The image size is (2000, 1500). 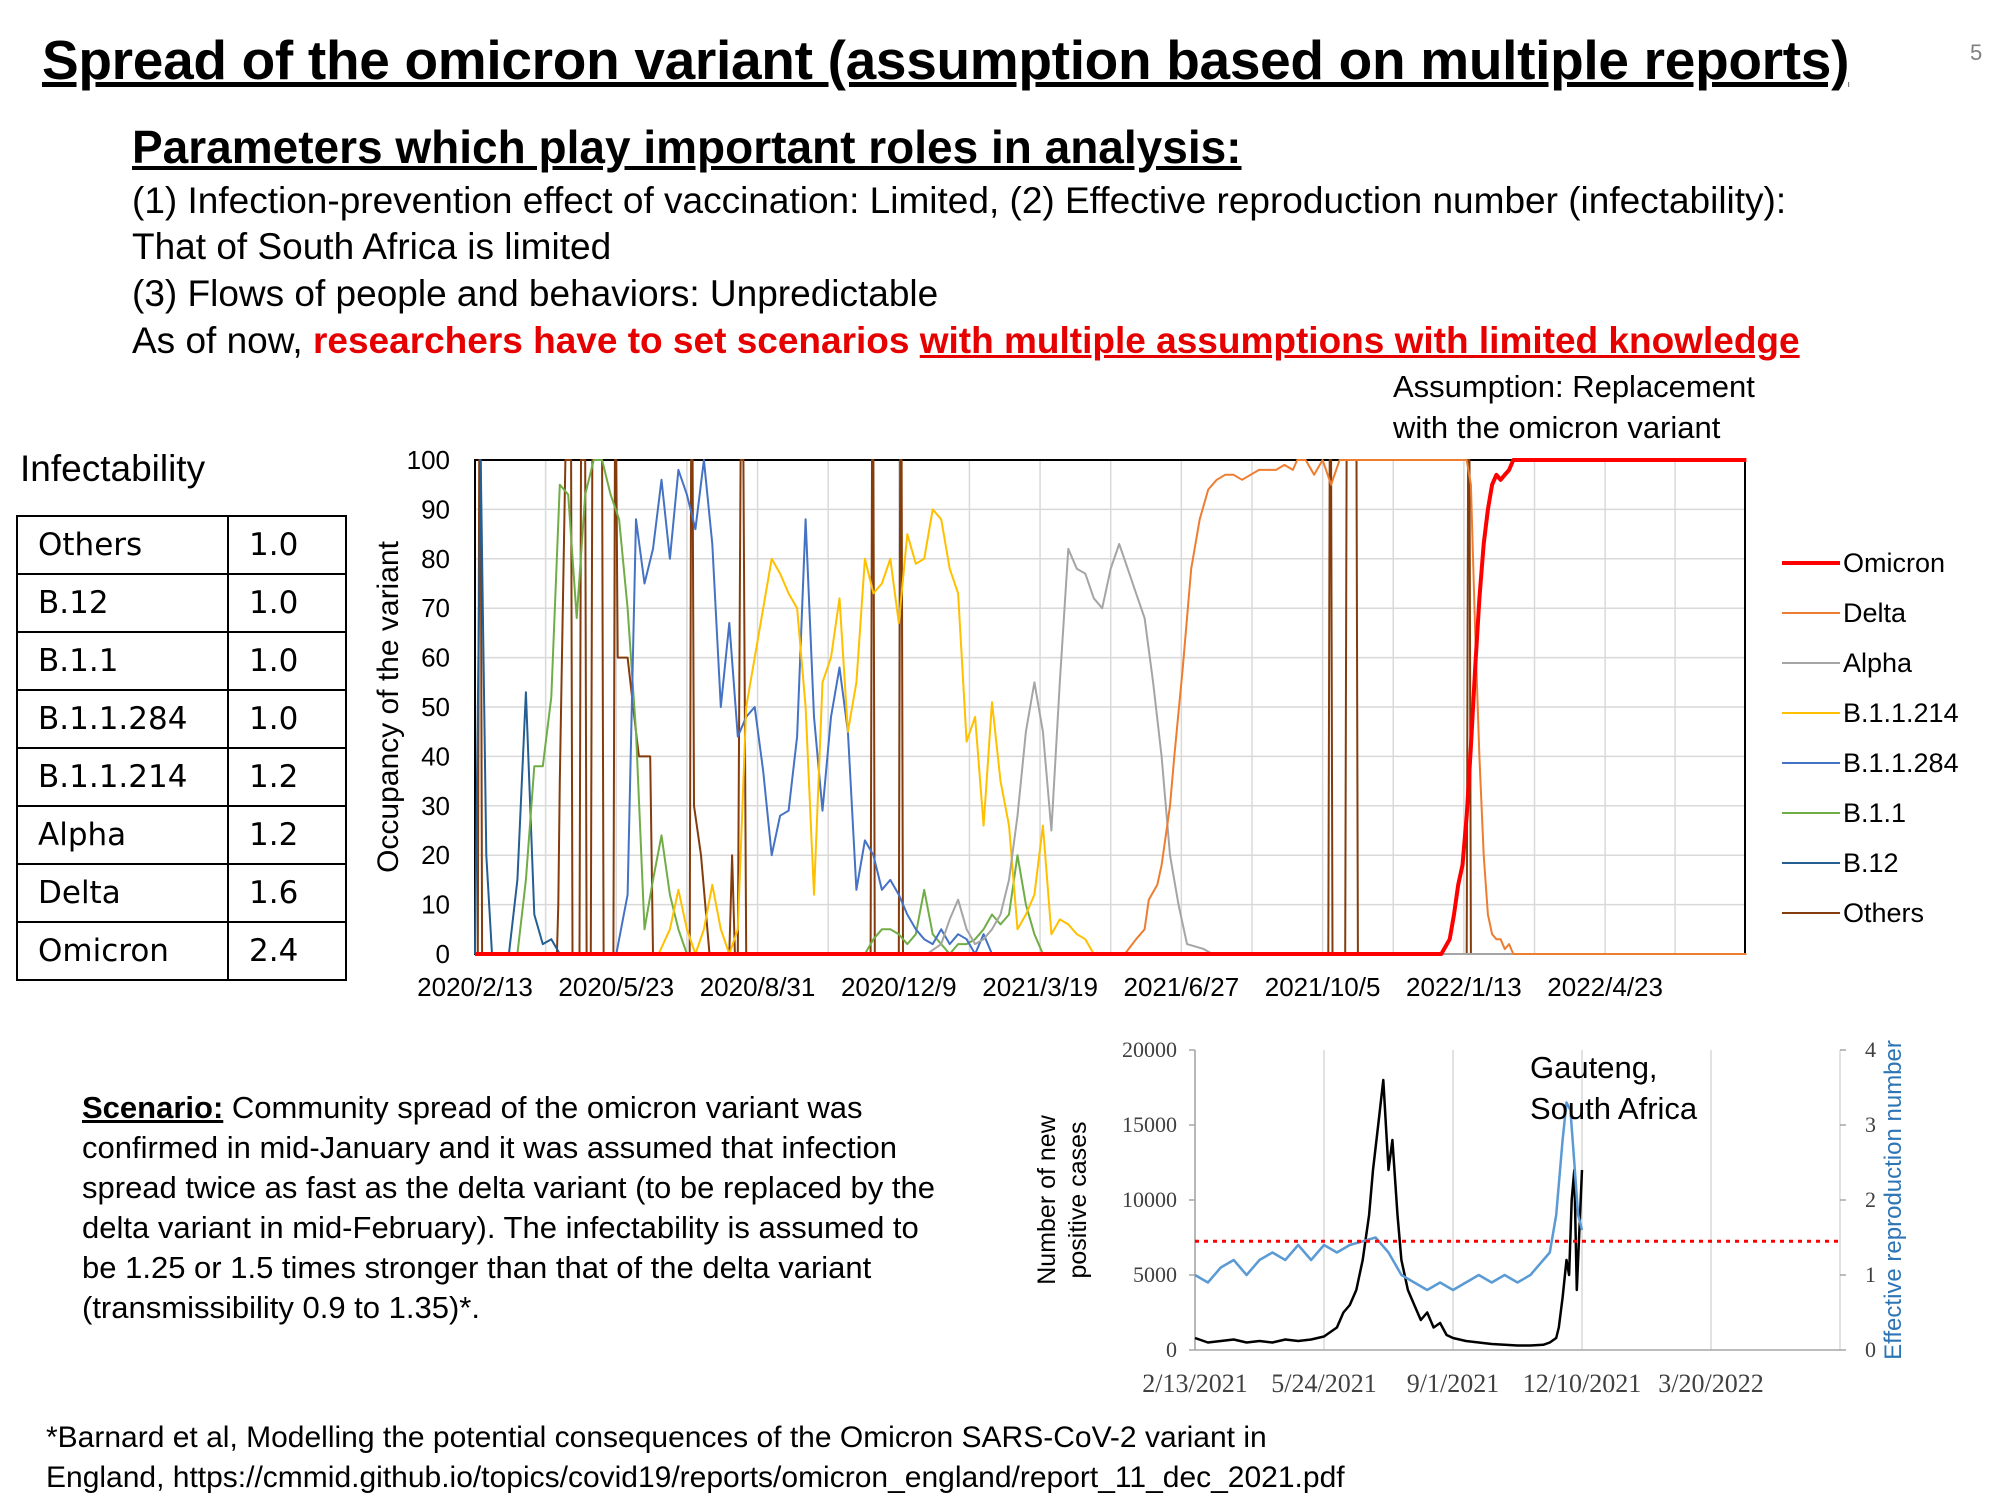 I want to click on infectability-row: Omicron 2.4, so click(x=181, y=951).